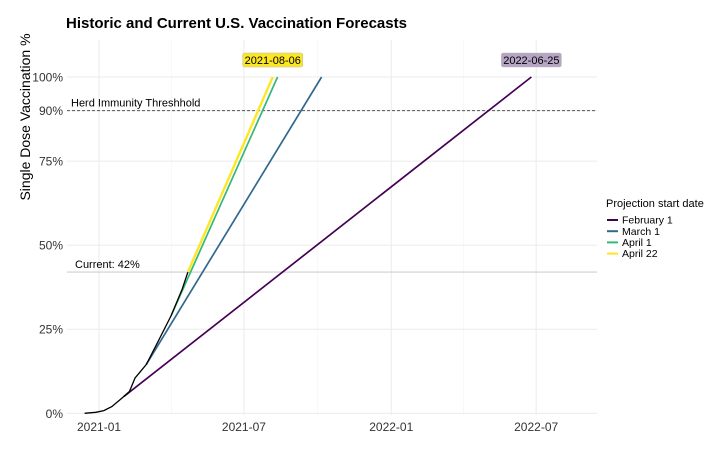  I want to click on historic-line, so click(136, 342).